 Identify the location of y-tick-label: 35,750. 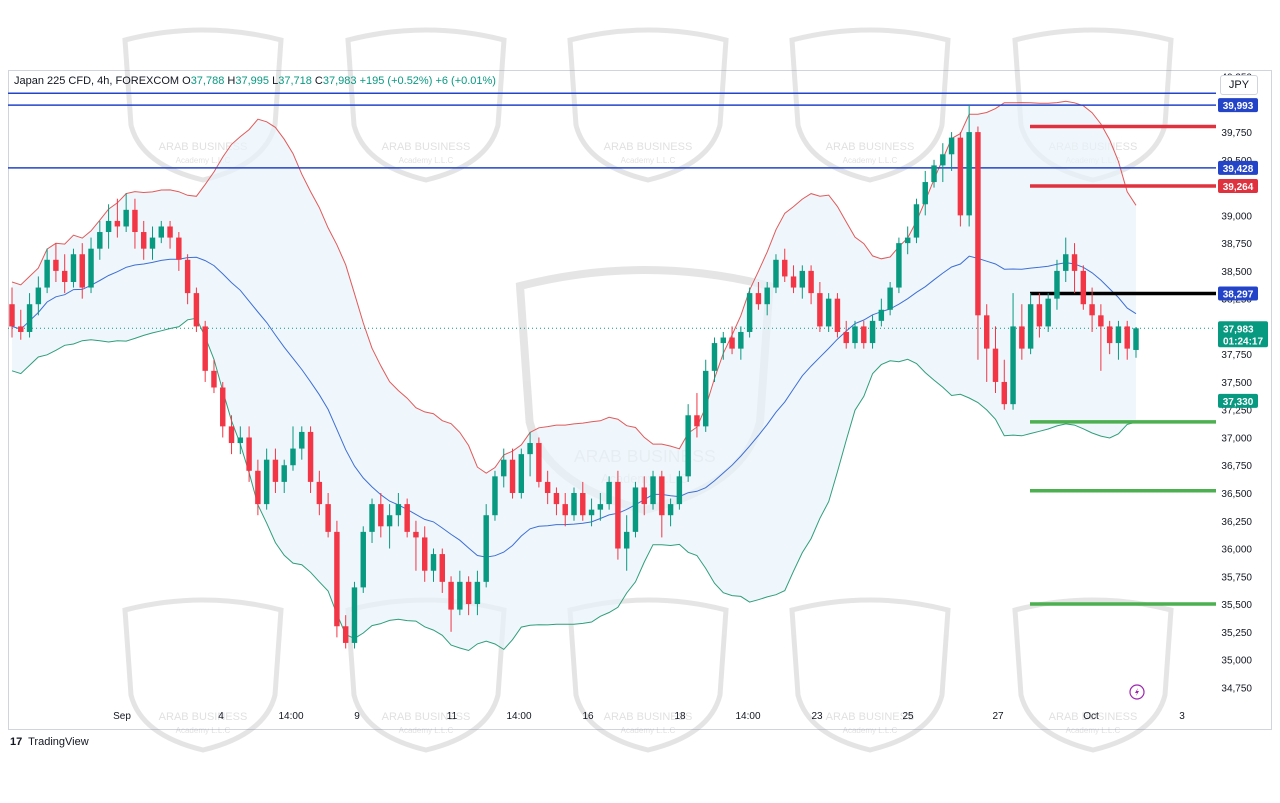
(1236, 577).